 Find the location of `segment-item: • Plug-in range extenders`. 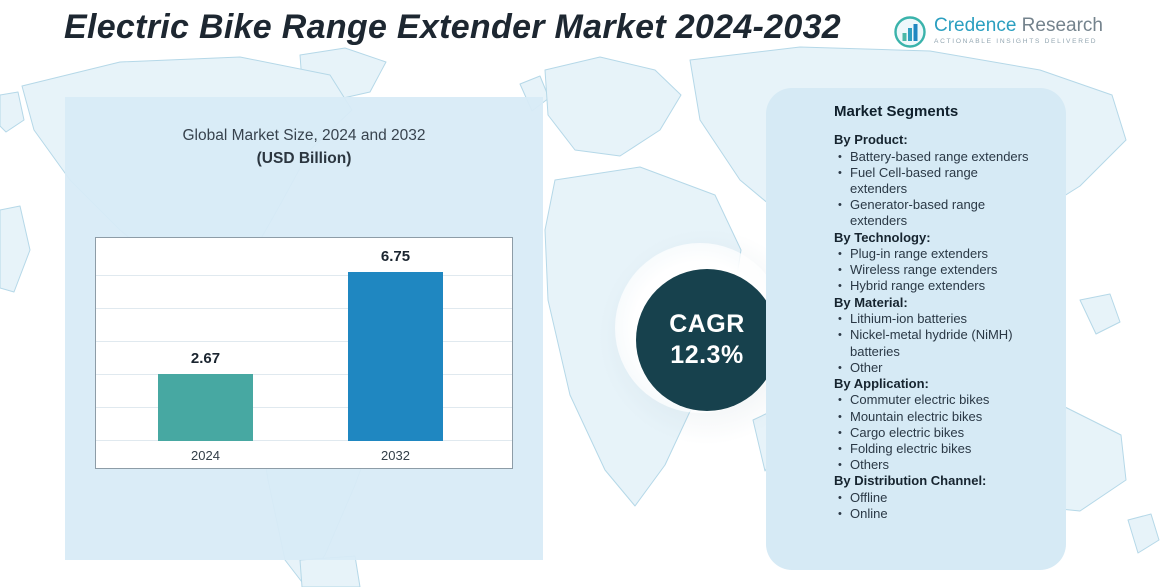

segment-item: • Plug-in range extenders is located at coordinates (935, 254).